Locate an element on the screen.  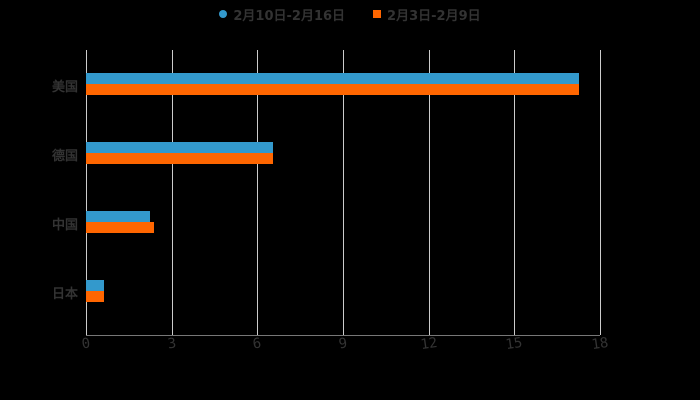
y-category-label: 中国 is located at coordinates (64, 225).